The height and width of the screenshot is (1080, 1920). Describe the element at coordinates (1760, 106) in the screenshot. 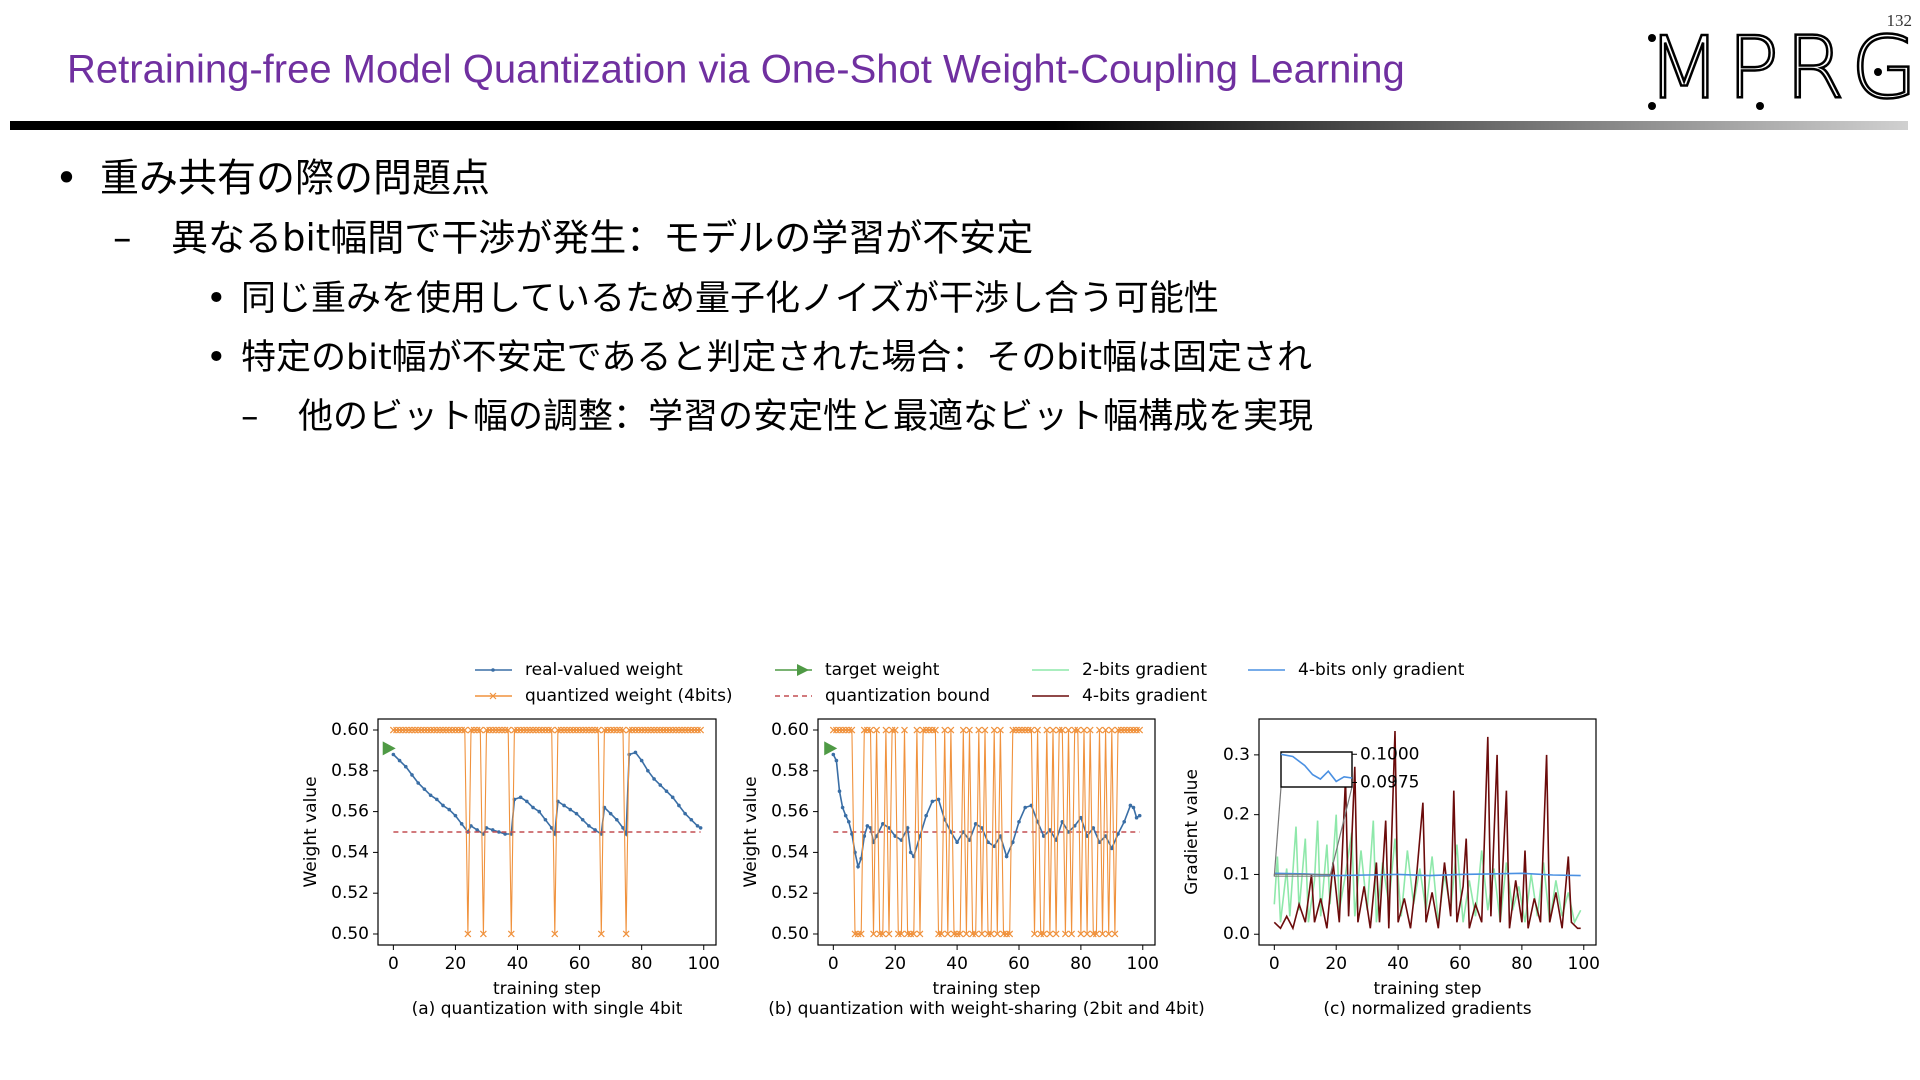

I see `logo-dot` at that location.